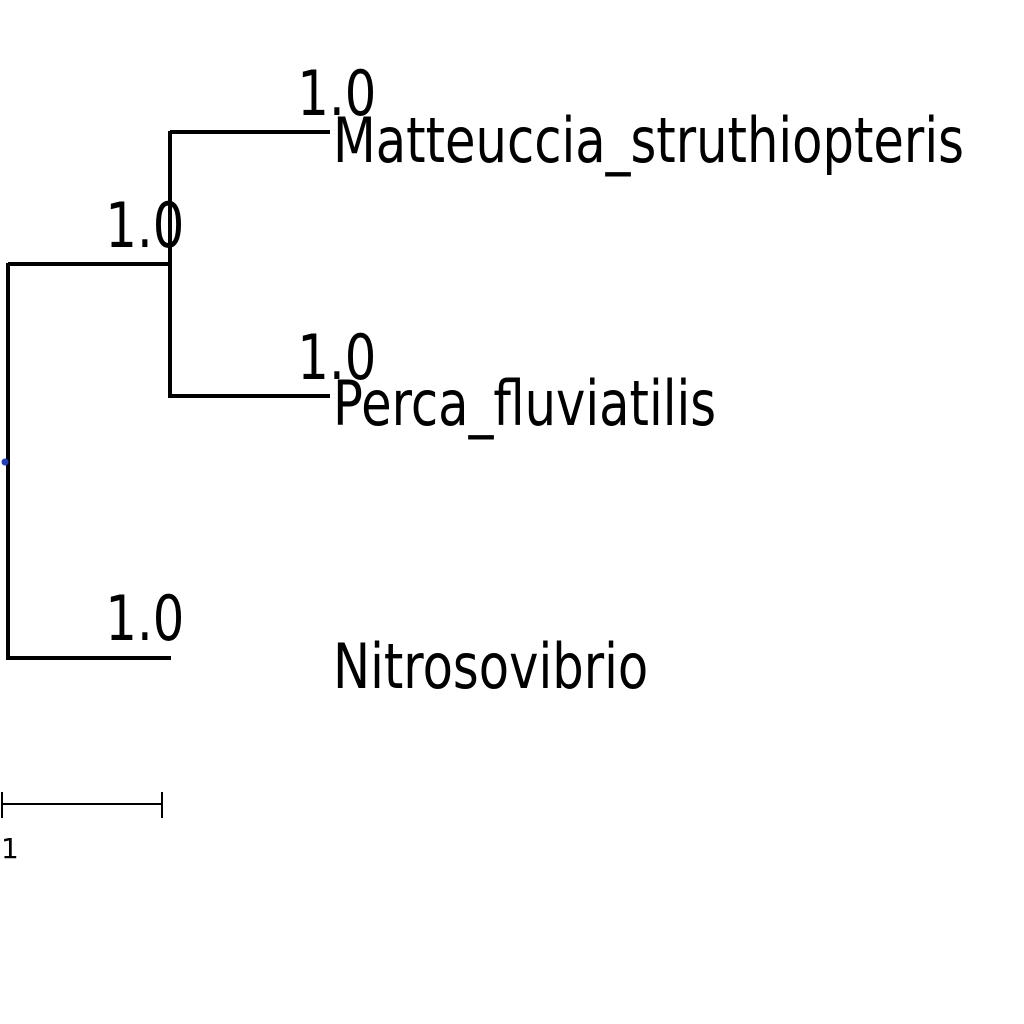 Image resolution: width=1024 pixels, height=1024 pixels. What do you see at coordinates (5, 462) in the screenshot?
I see `root-node-marker` at bounding box center [5, 462].